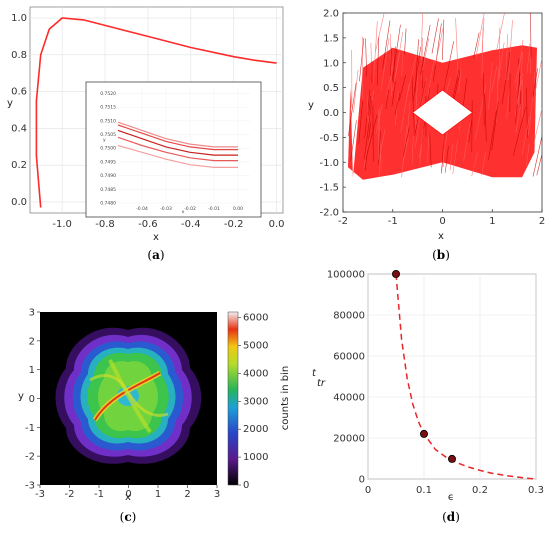 This screenshot has height=533, width=550. What do you see at coordinates (346, 275) in the screenshot?
I see `panel-d-ytick: 100000` at bounding box center [346, 275].